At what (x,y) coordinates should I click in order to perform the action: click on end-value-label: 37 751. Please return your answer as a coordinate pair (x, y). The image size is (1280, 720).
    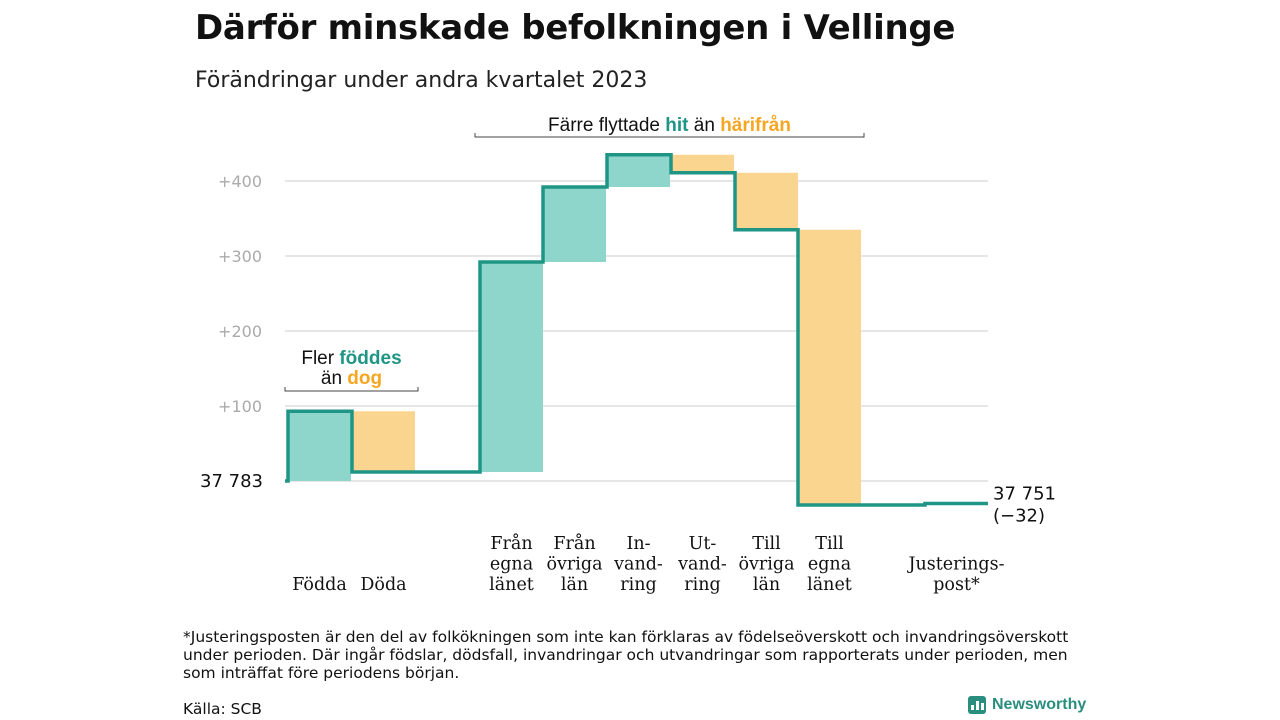
    Looking at the image, I should click on (1024, 494).